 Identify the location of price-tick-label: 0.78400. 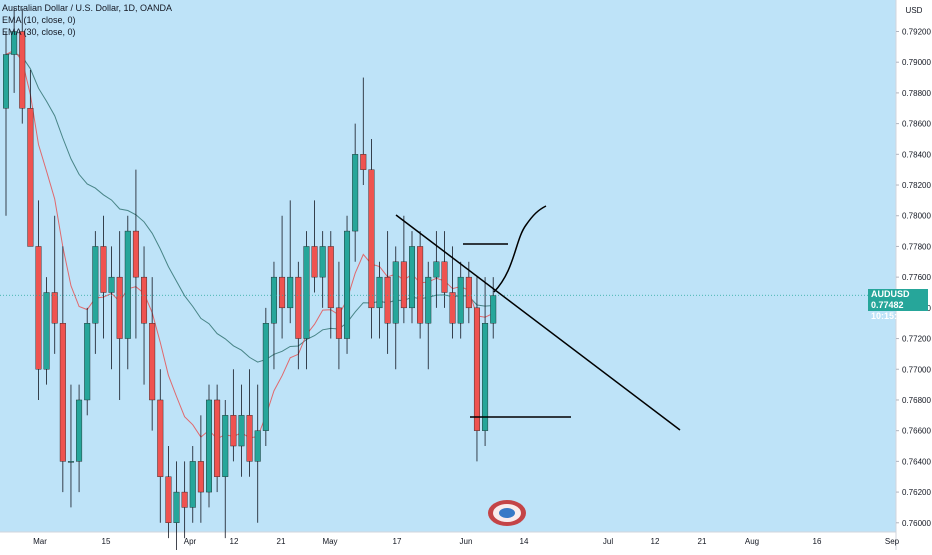
(916, 154).